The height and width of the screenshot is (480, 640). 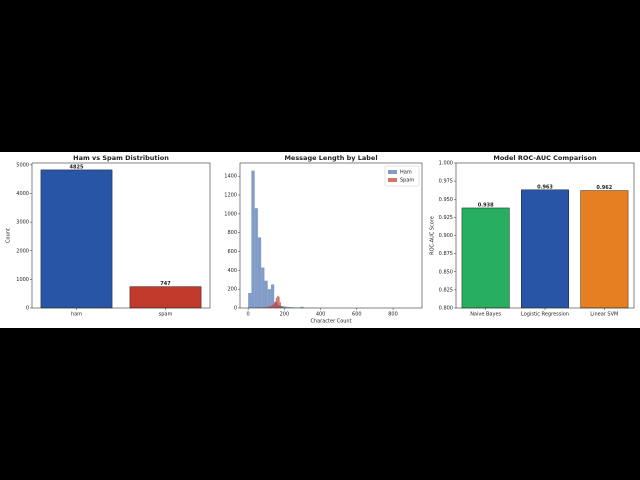 What do you see at coordinates (232, 233) in the screenshot?
I see `y-tick-label: 800` at bounding box center [232, 233].